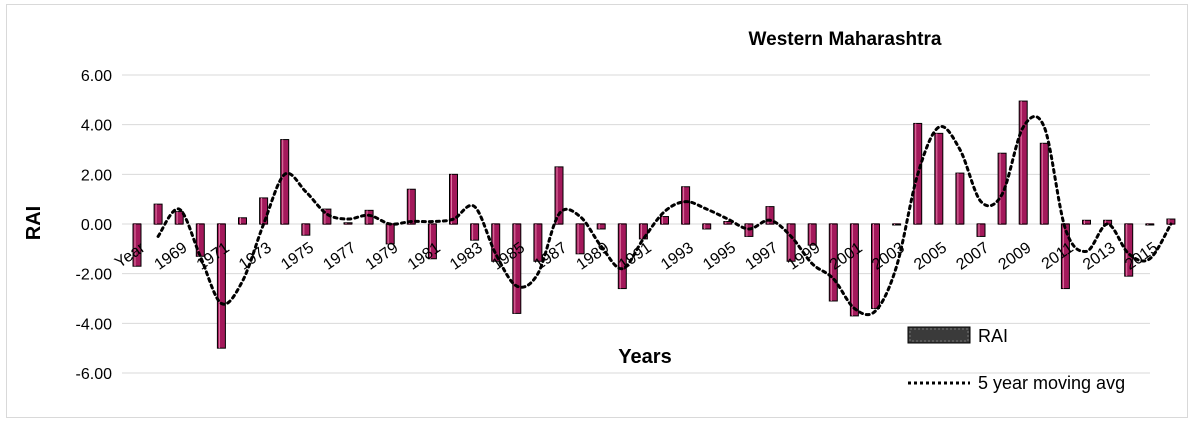  What do you see at coordinates (171, 256) in the screenshot?
I see `x-tick-label: 1969` at bounding box center [171, 256].